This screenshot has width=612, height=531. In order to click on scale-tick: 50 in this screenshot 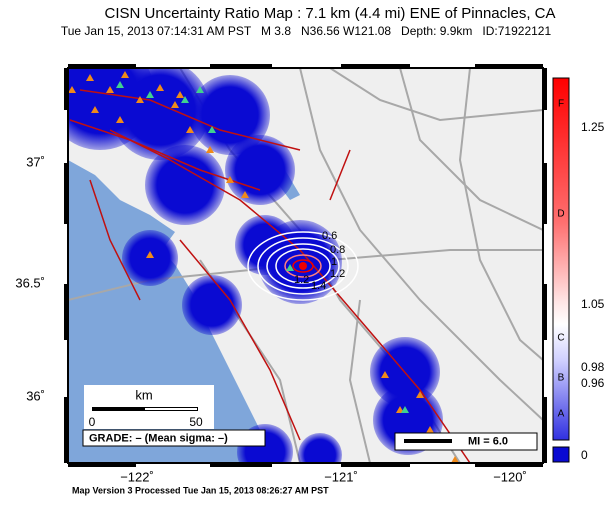, I will do `click(196, 422)`.